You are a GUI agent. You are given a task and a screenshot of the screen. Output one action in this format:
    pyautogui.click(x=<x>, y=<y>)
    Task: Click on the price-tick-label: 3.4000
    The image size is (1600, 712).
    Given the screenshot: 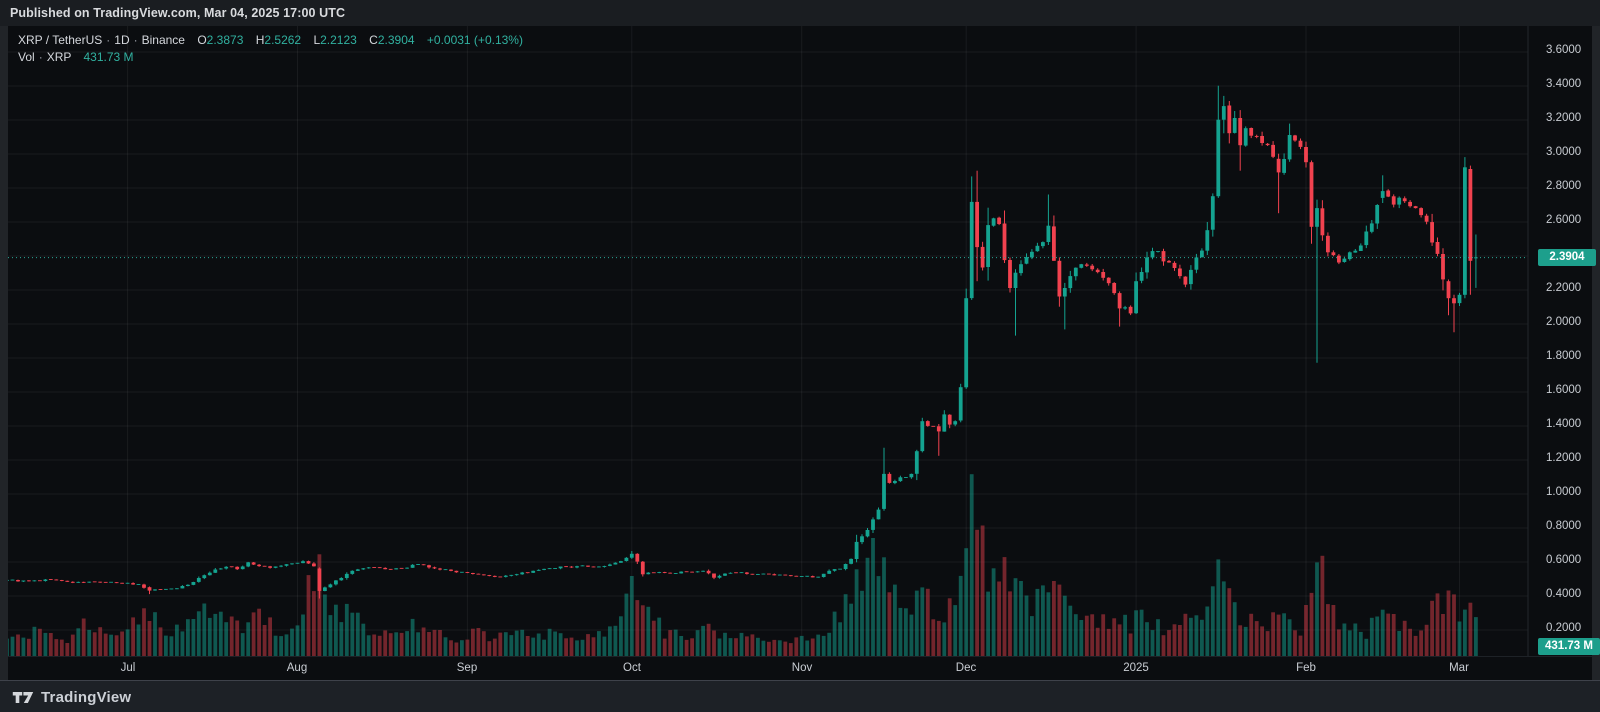 What is the action you would take?
    pyautogui.click(x=1564, y=84)
    